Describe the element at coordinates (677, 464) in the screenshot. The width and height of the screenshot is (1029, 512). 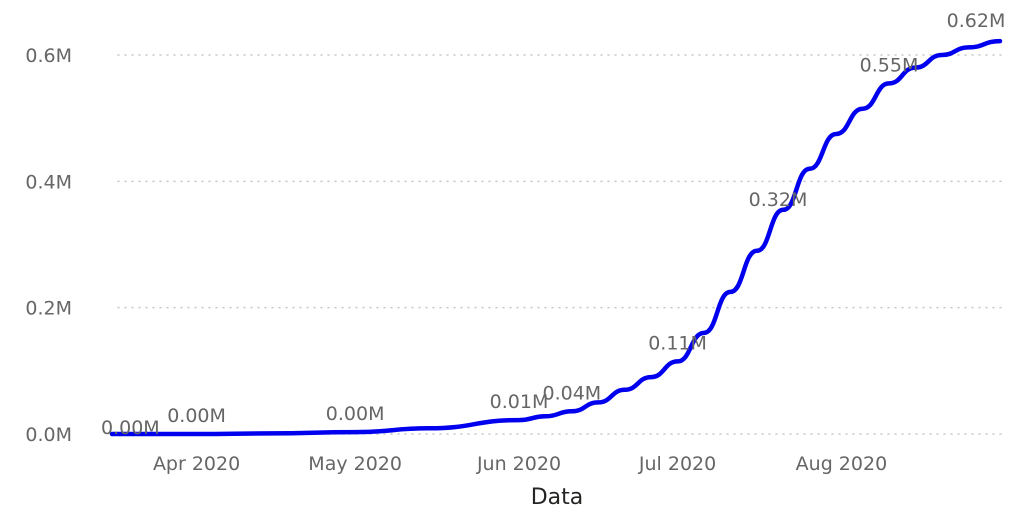
I see `x-tick-label: Jul 2020` at that location.